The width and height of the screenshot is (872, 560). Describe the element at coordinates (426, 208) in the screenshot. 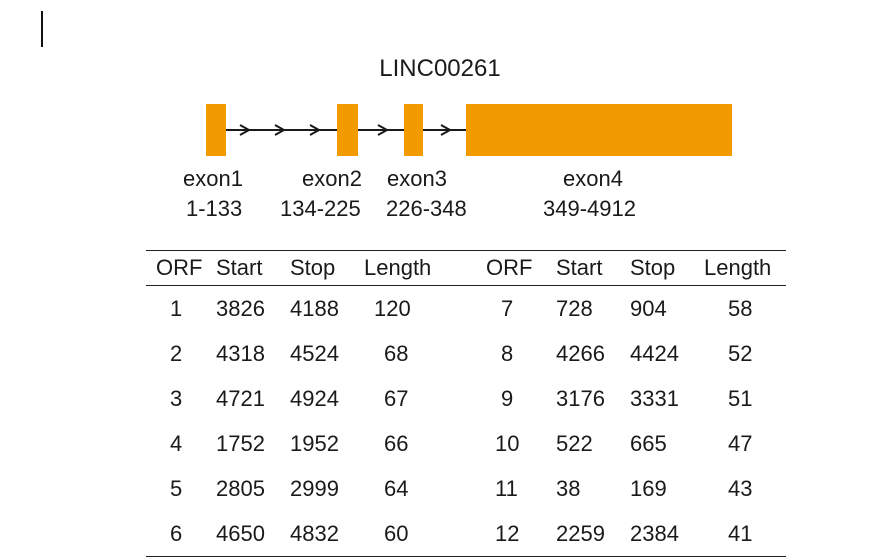

I see `exon3-range: 226-348` at that location.